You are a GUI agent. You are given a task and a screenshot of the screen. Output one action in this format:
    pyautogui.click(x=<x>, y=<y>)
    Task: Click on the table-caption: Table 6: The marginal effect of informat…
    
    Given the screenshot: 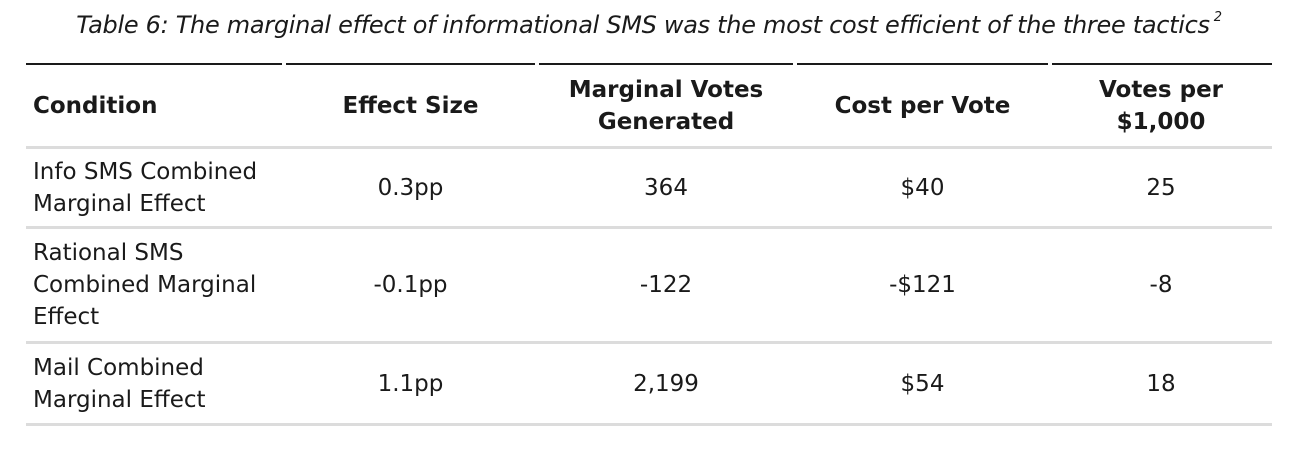 What is the action you would take?
    pyautogui.click(x=649, y=24)
    